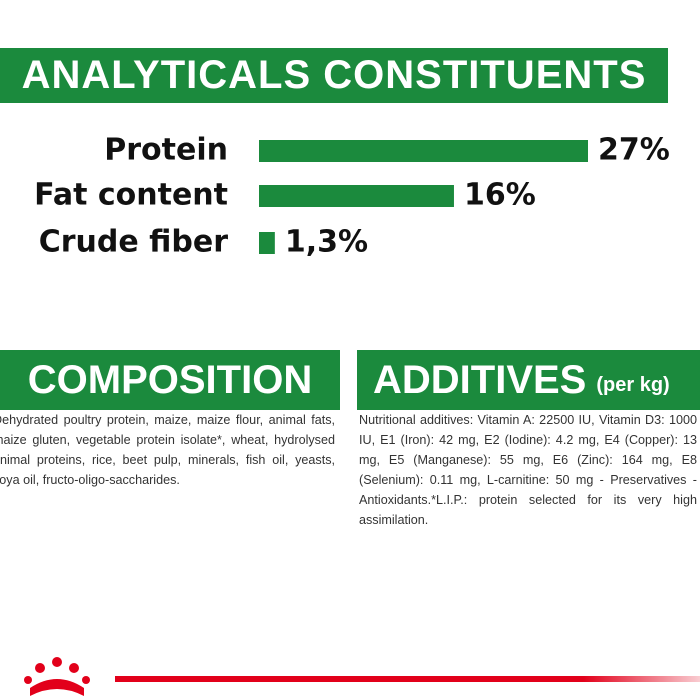  I want to click on composition-band: COMPOSITION, so click(170, 380).